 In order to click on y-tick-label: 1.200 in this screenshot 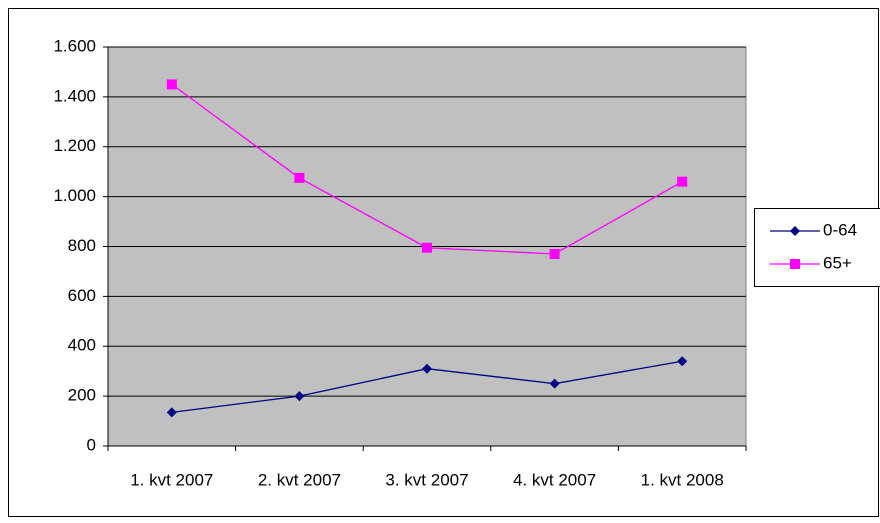, I will do `click(74, 145)`.